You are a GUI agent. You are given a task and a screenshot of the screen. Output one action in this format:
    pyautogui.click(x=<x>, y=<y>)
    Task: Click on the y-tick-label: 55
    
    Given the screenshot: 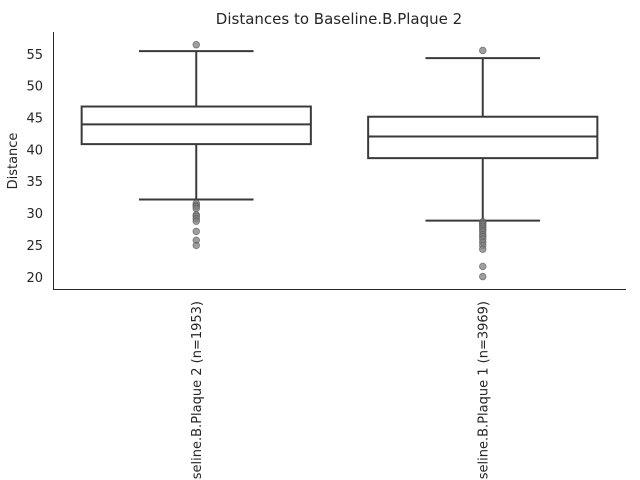 What is the action you would take?
    pyautogui.click(x=34, y=55)
    